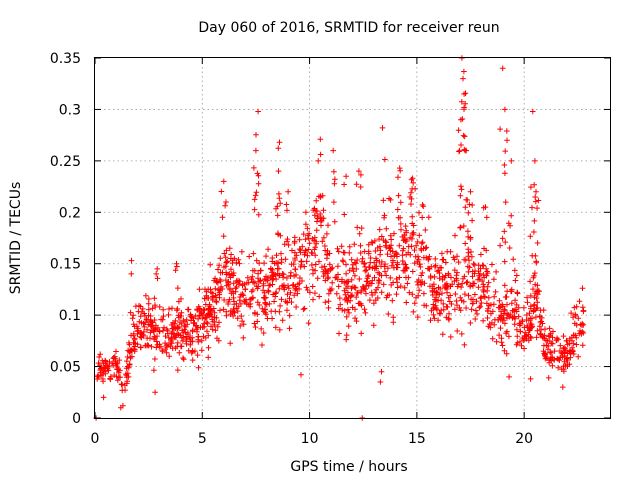 The width and height of the screenshot is (640, 480). I want to click on y-tick-label: 0.3, so click(70, 110).